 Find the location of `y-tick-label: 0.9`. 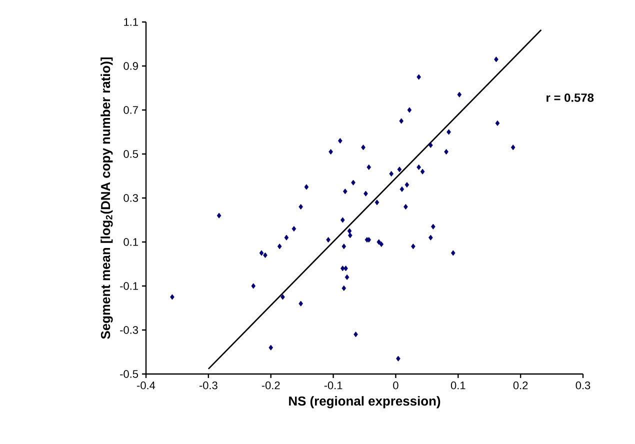

y-tick-label: 0.9 is located at coordinates (131, 66).